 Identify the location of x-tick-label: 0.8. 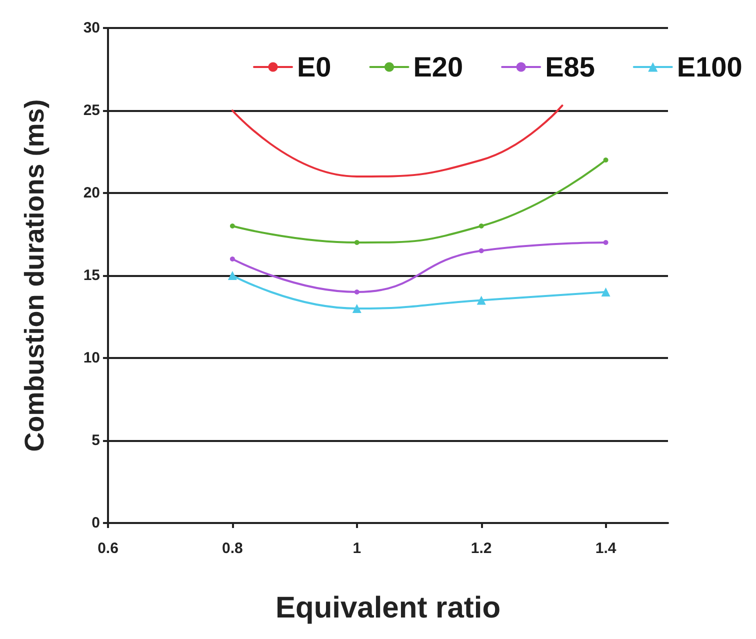
(232, 548).